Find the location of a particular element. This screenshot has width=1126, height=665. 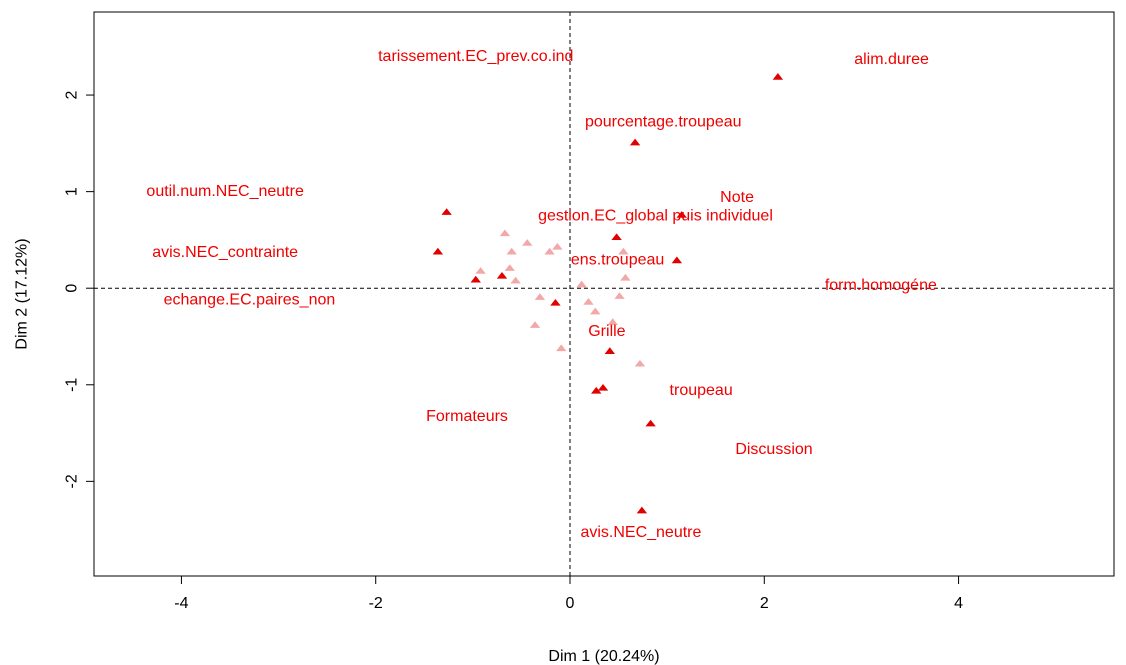

point-label: outil.num.NEC_neutre is located at coordinates (225, 191).